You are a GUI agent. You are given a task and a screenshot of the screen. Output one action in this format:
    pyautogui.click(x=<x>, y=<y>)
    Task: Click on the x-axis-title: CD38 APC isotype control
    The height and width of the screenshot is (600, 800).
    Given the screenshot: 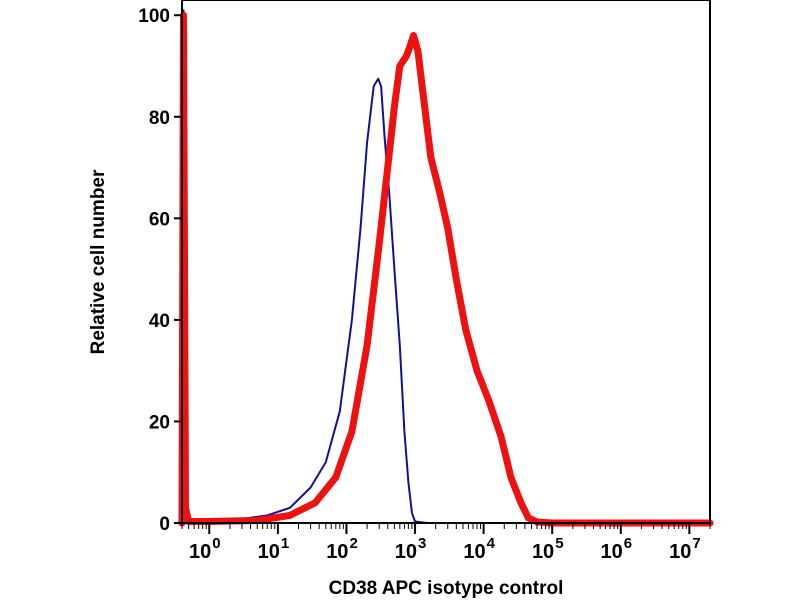 What is the action you would take?
    pyautogui.click(x=446, y=588)
    